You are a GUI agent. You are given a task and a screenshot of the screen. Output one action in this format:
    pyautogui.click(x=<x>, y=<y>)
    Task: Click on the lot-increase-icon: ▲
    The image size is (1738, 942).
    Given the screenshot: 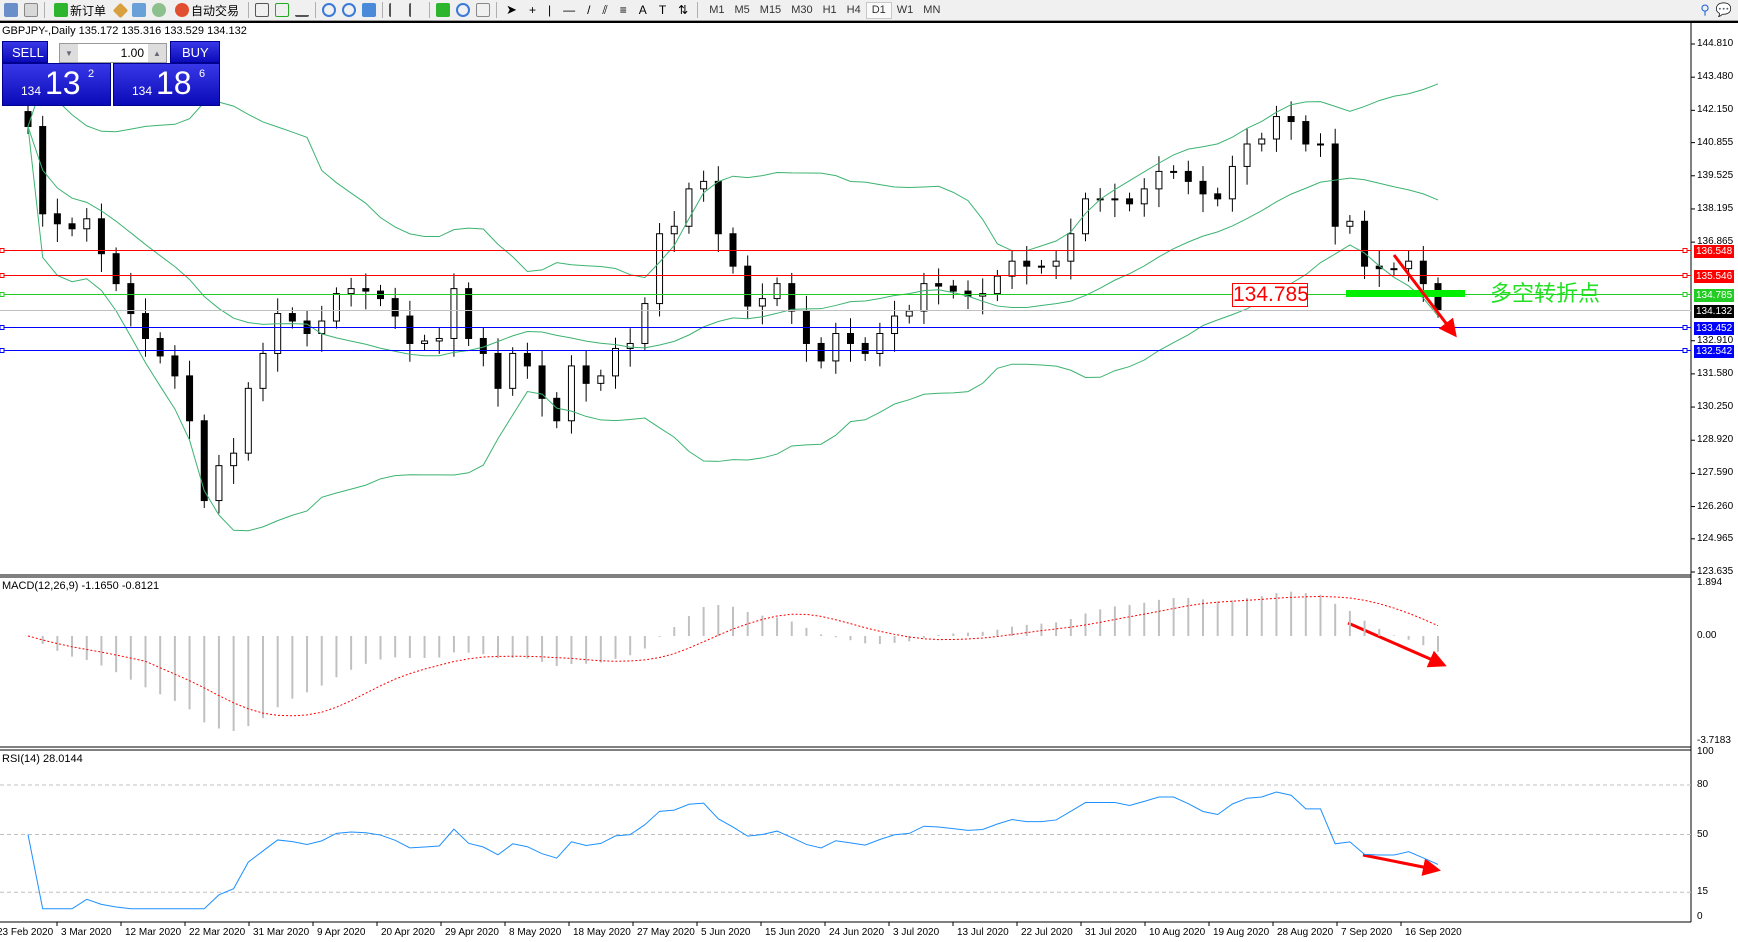 What is the action you would take?
    pyautogui.click(x=157, y=53)
    